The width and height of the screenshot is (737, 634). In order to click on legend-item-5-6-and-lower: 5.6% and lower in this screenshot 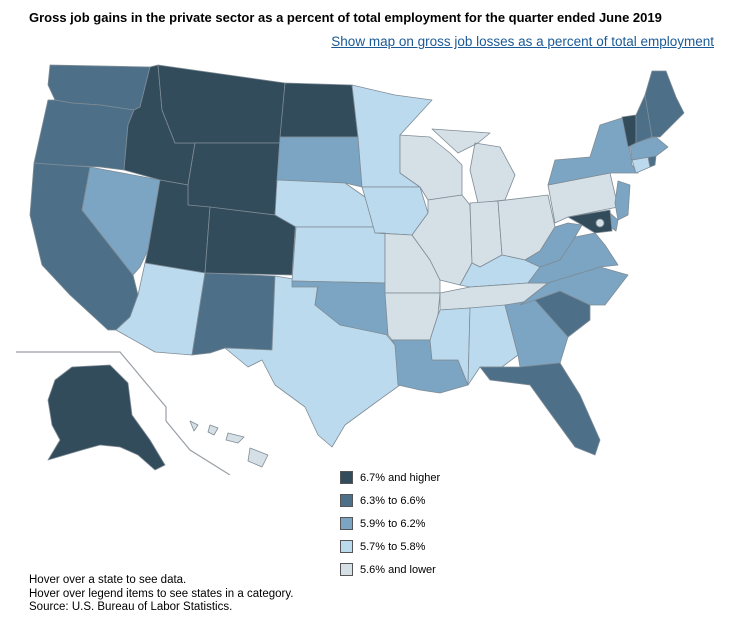, I will do `click(390, 569)`.